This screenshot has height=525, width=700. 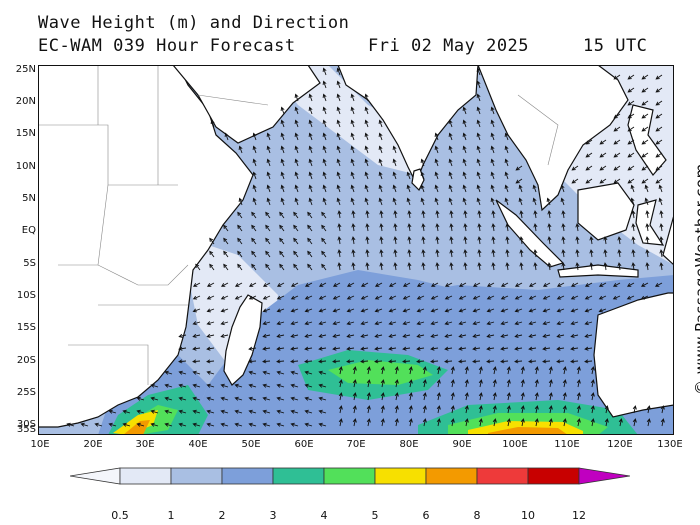 What do you see at coordinates (243, 340) in the screenshot?
I see `land-madagascar` at bounding box center [243, 340].